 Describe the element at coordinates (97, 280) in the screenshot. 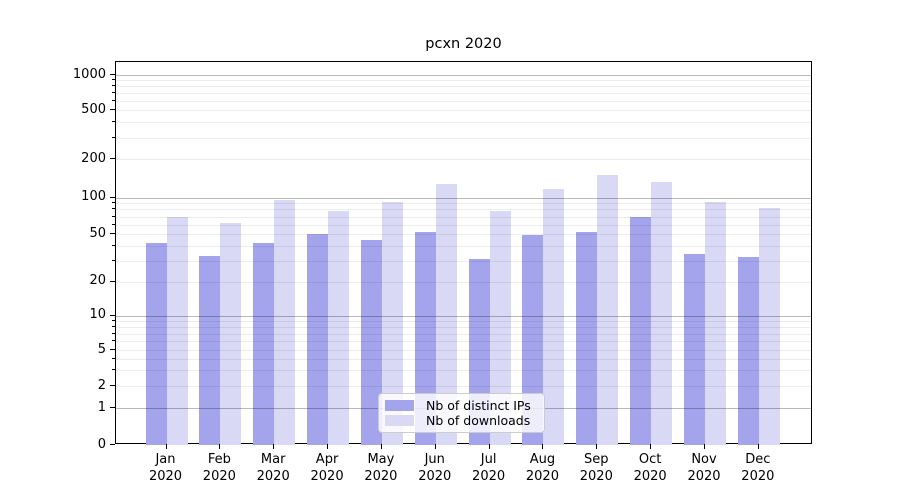

I see `y-tick-label: 20` at that location.